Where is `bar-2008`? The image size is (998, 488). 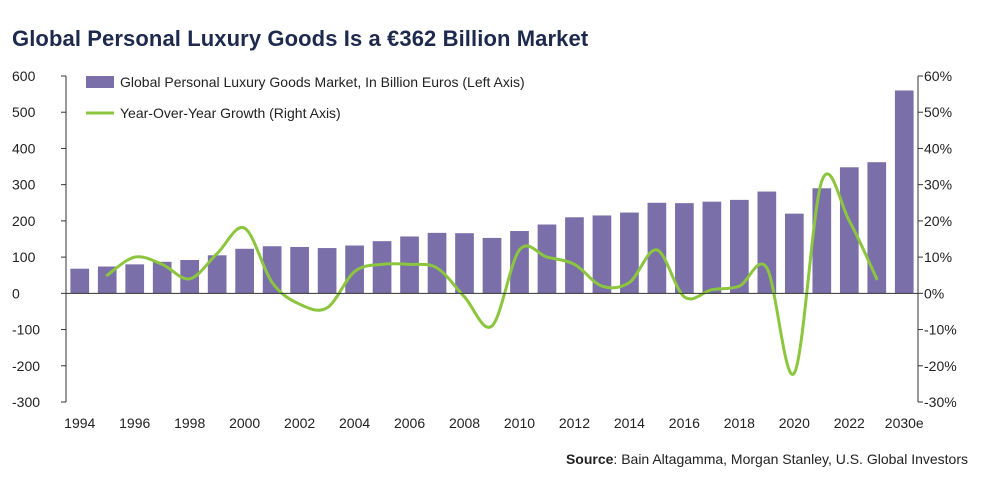 bar-2008 is located at coordinates (464, 263).